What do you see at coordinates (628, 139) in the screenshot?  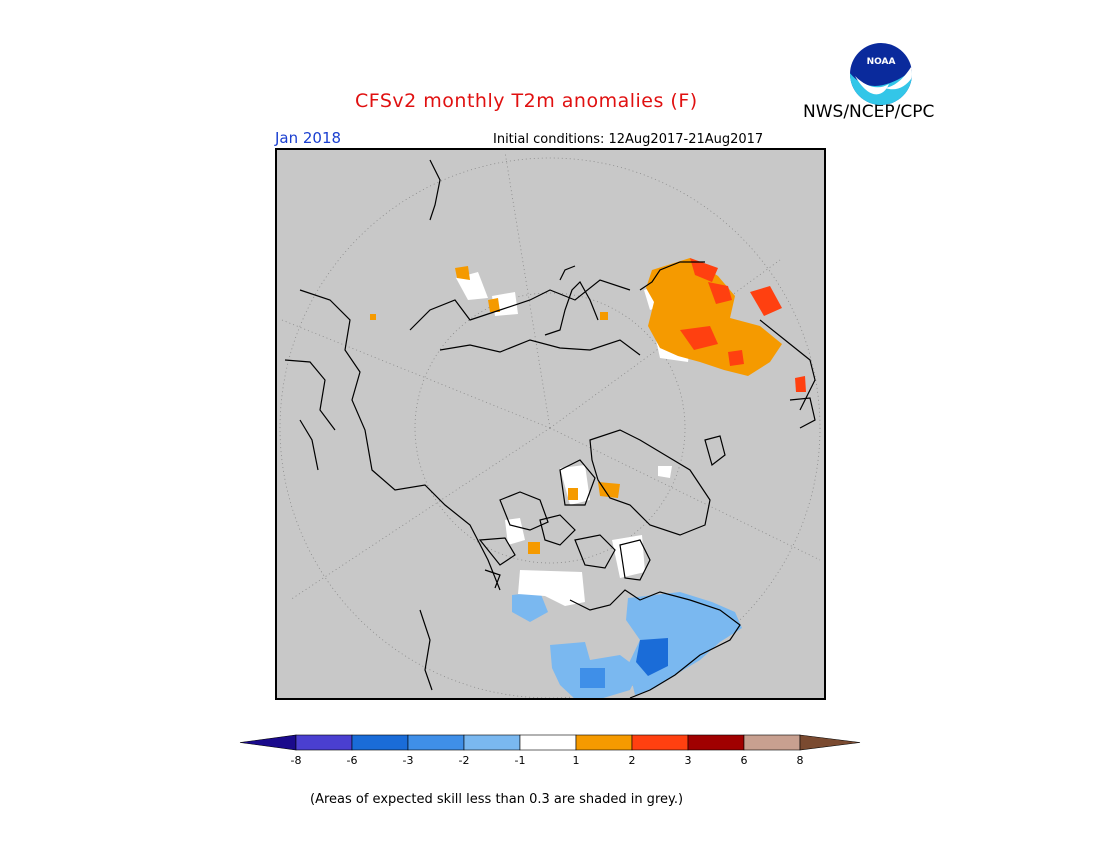 I see `initial-conditions-label: Initial conditions: 12Aug2017-21Aug2017` at bounding box center [628, 139].